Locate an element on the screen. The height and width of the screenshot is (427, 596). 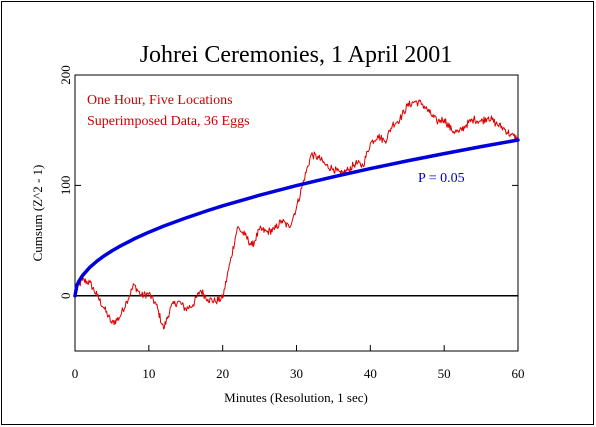
y-tick-label: 200 is located at coordinates (65, 75).